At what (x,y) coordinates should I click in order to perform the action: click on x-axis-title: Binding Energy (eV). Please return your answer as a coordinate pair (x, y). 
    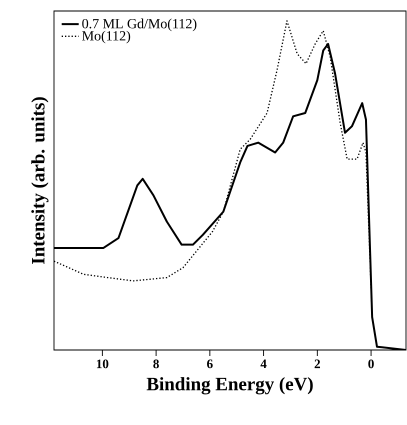
    Looking at the image, I should click on (229, 385).